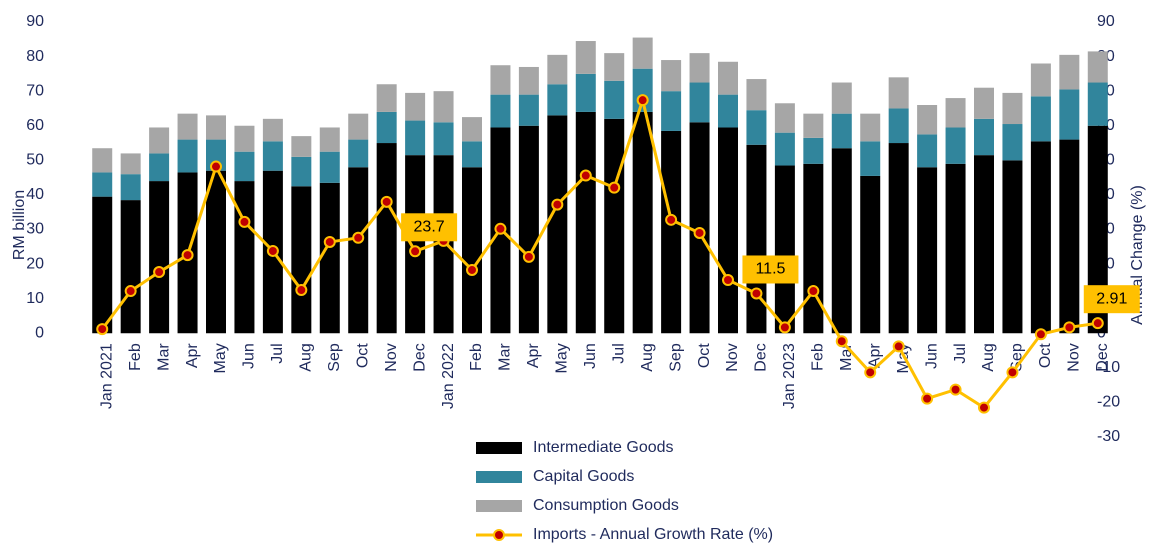  What do you see at coordinates (35, 90) in the screenshot?
I see `y-tick-label: 70` at bounding box center [35, 90].